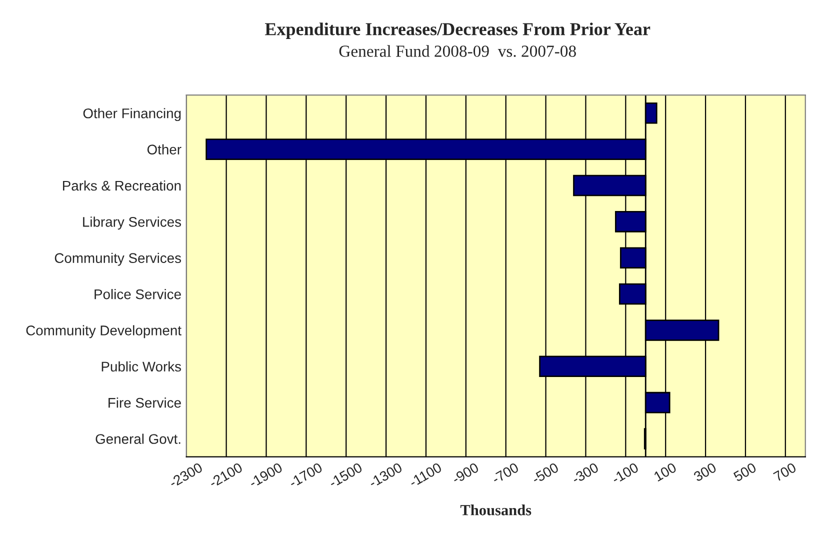 This screenshot has height=540, width=832. I want to click on x-tick-label: -1500, so click(345, 475).